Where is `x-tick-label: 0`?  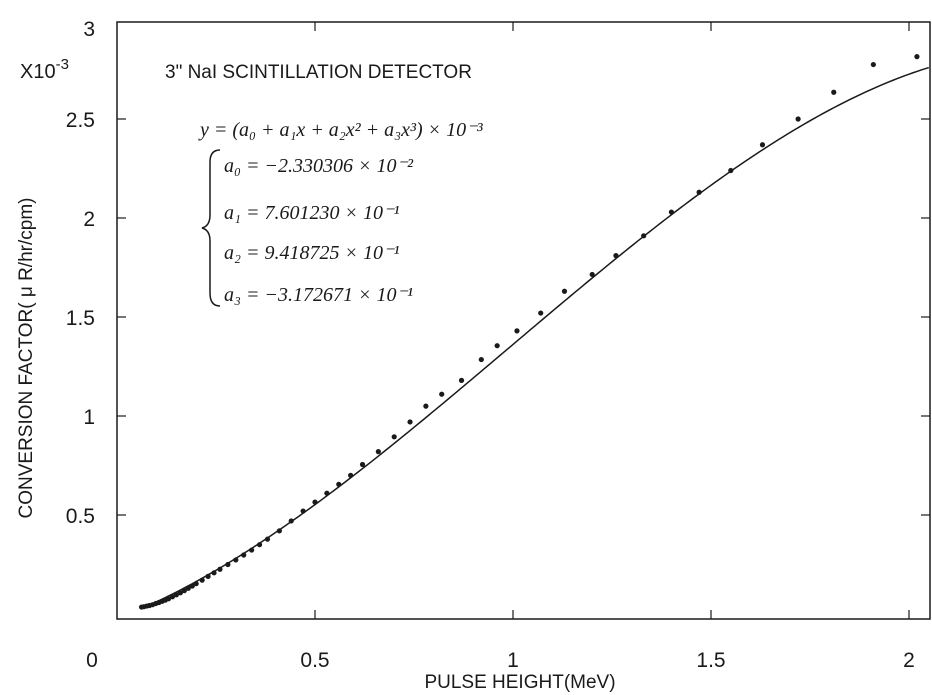
x-tick-label: 0 is located at coordinates (92, 660).